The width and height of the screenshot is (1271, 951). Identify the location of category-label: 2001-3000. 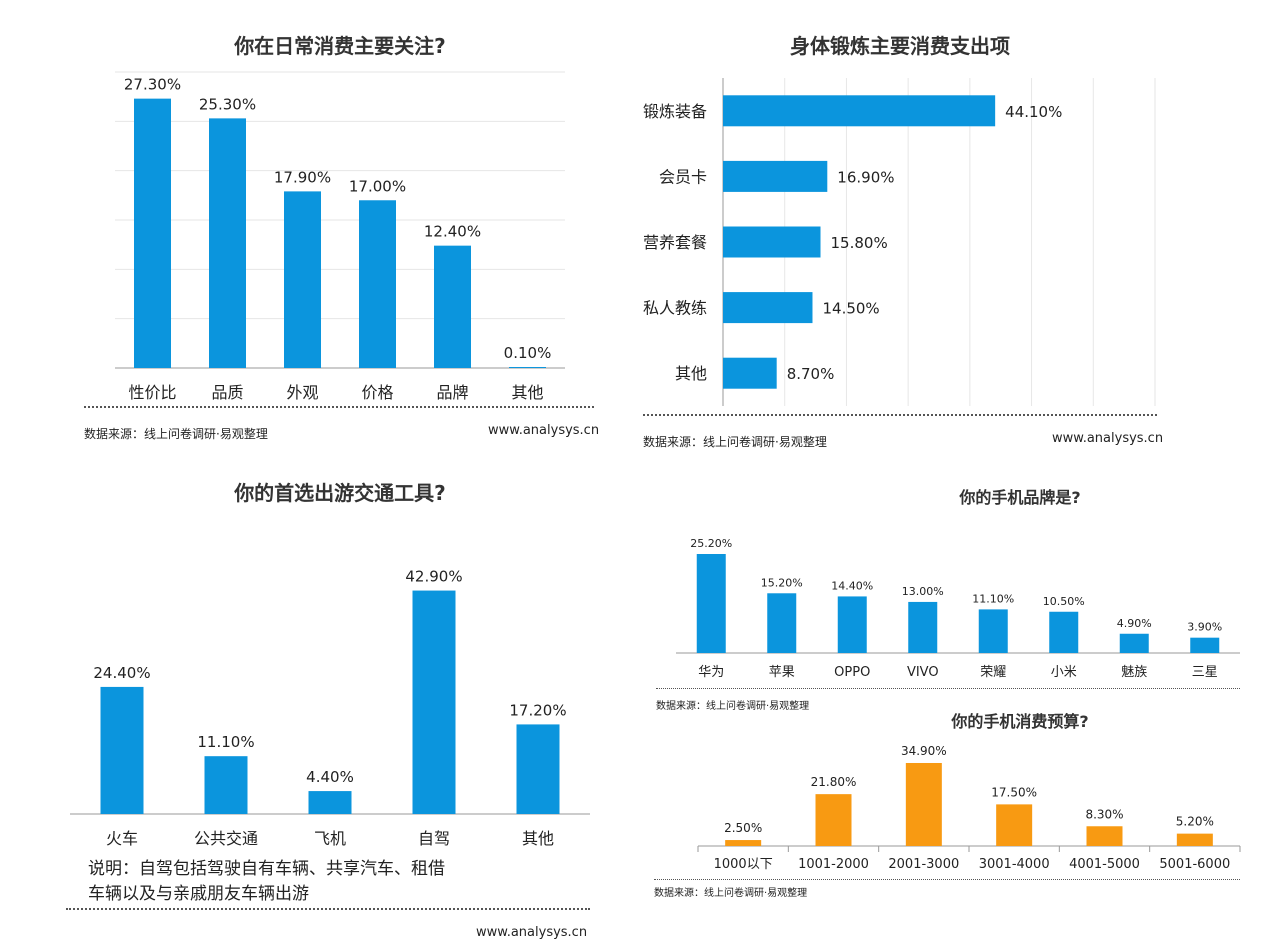
(923, 864).